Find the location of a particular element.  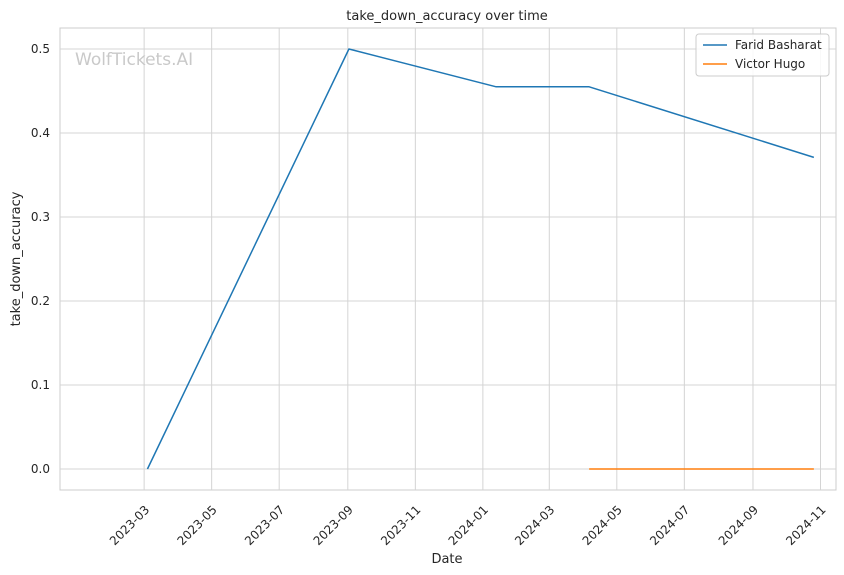

y-axis-title: take_down_accuracy is located at coordinates (16, 258).